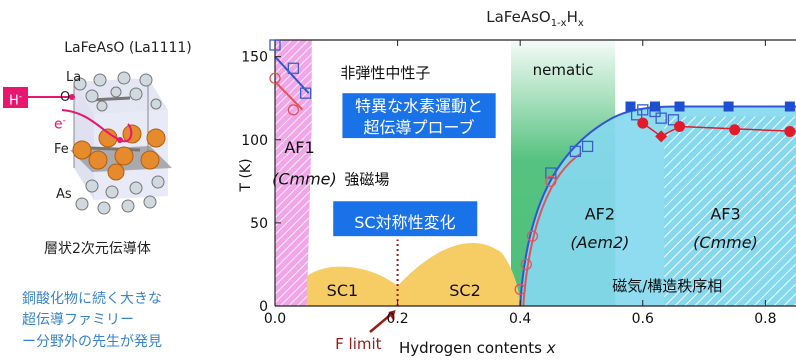  Describe the element at coordinates (397, 319) in the screenshot. I see `x-tick-label: 0.2` at that location.